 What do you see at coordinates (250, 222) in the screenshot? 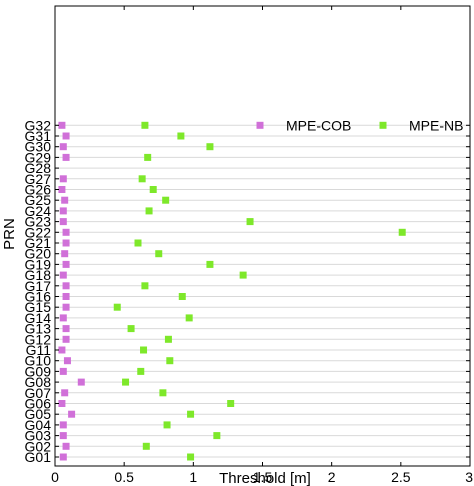
I see `mpe-nb-point-g23` at bounding box center [250, 222].